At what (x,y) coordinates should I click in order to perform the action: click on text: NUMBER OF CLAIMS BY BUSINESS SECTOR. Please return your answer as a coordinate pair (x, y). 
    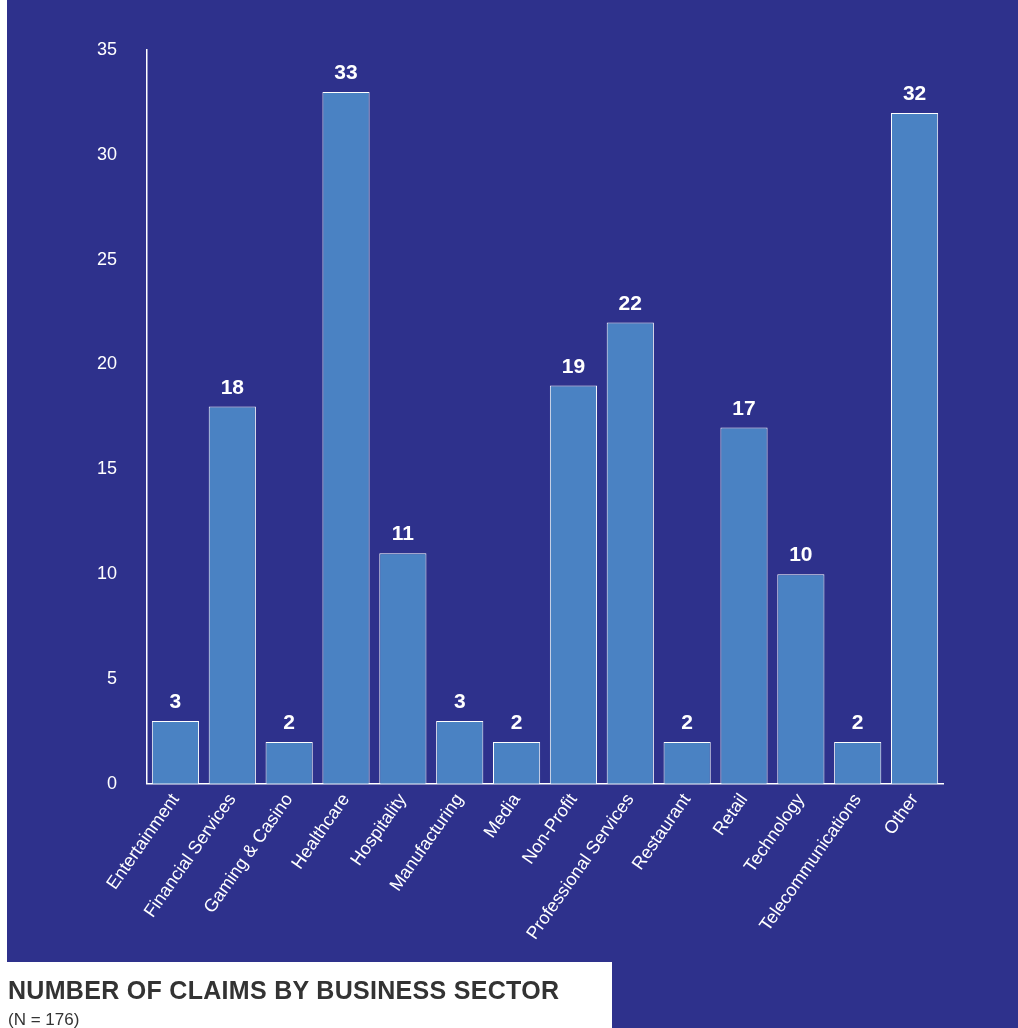
    Looking at the image, I should click on (284, 990).